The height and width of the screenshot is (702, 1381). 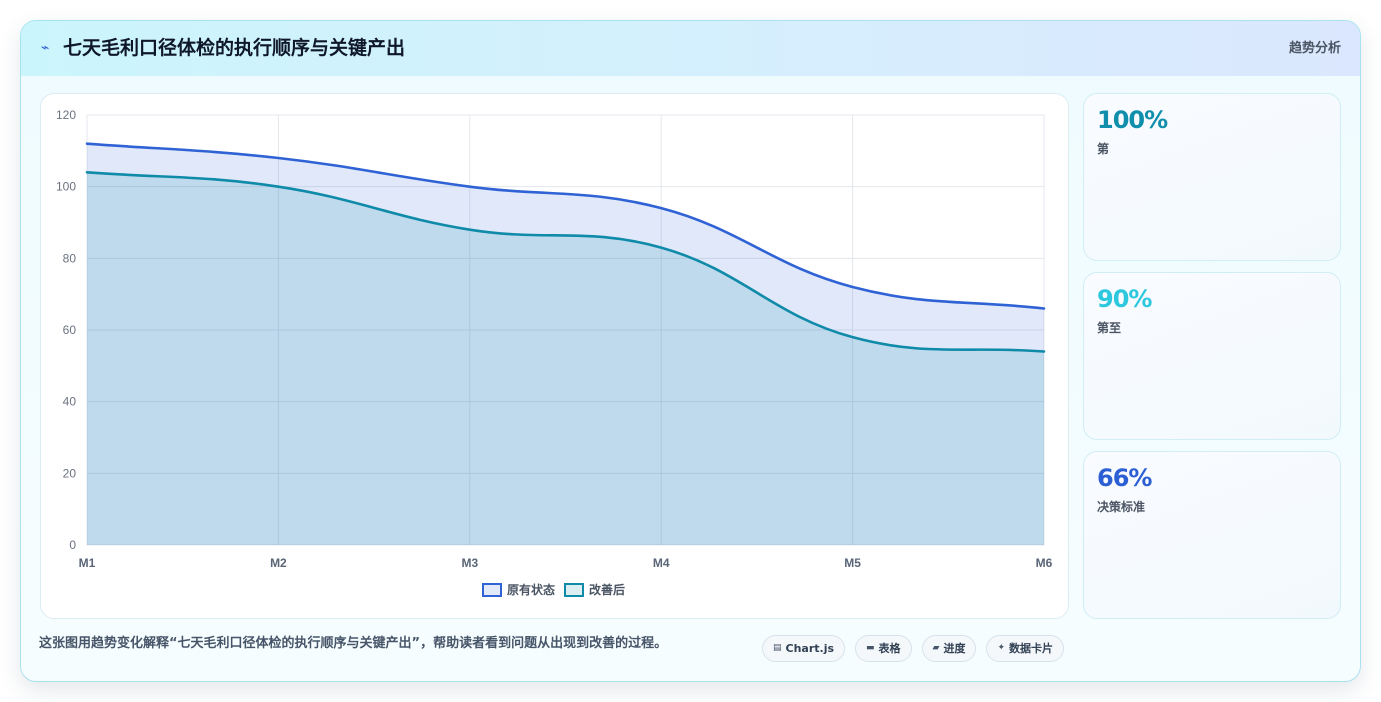 I want to click on pill-table: ▬ 表格, so click(x=883, y=648).